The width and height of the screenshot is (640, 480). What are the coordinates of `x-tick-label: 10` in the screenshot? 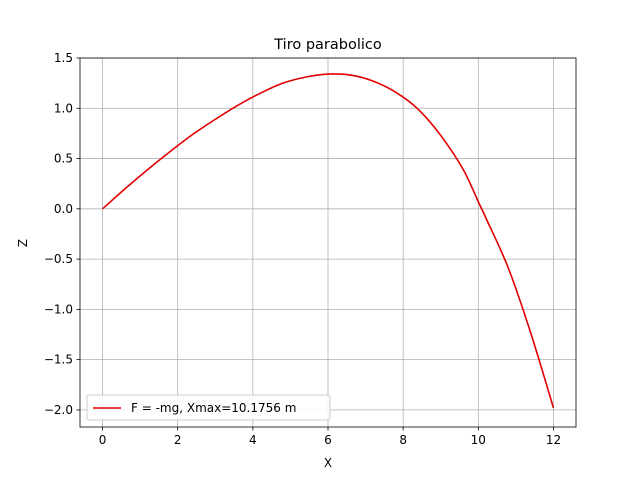 It's located at (478, 440).